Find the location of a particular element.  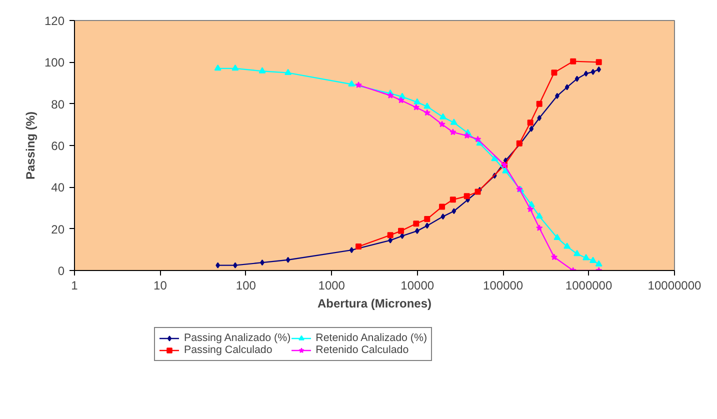

y-tick-label: 80 is located at coordinates (58, 104).